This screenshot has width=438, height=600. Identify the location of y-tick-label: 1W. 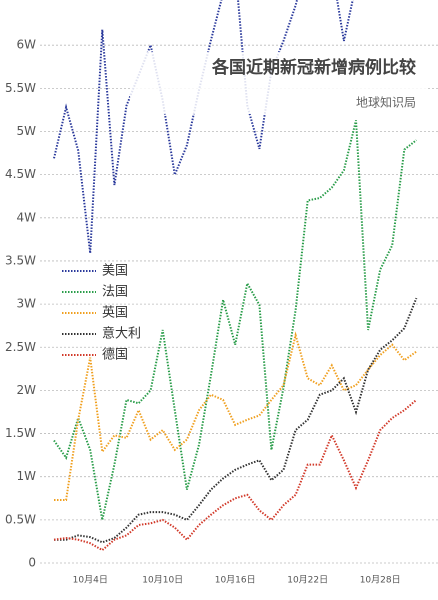
(27, 476).